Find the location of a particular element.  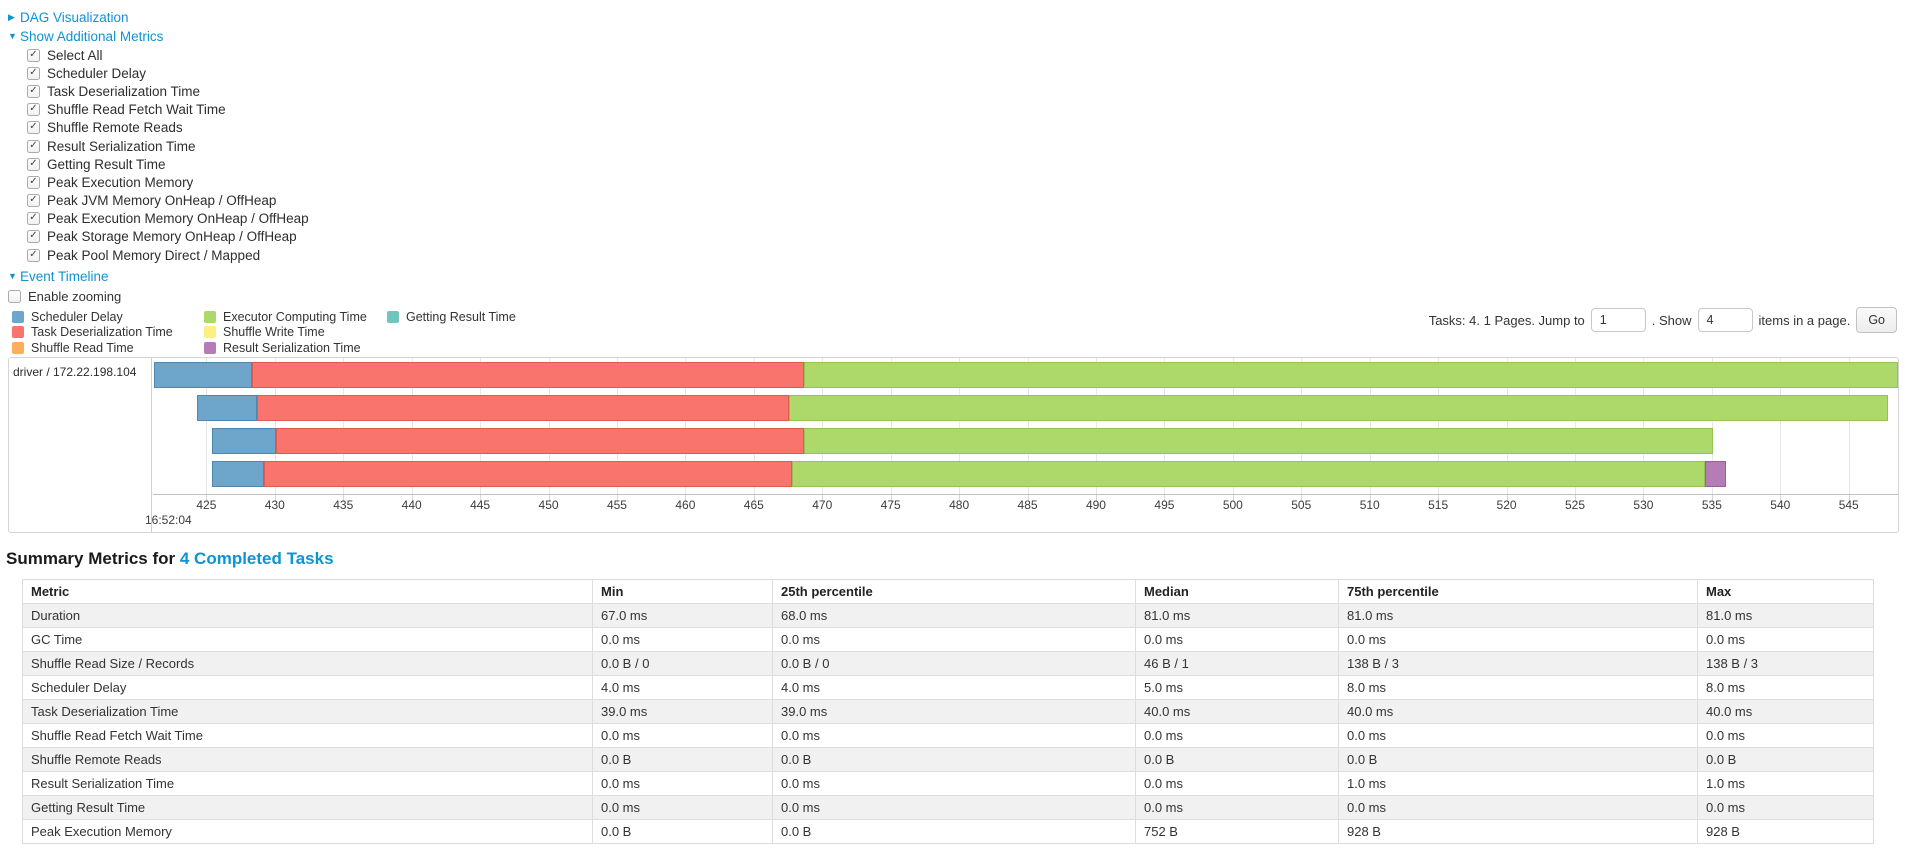

table-cell: Shuffle Read Size / Records is located at coordinates (307, 664).